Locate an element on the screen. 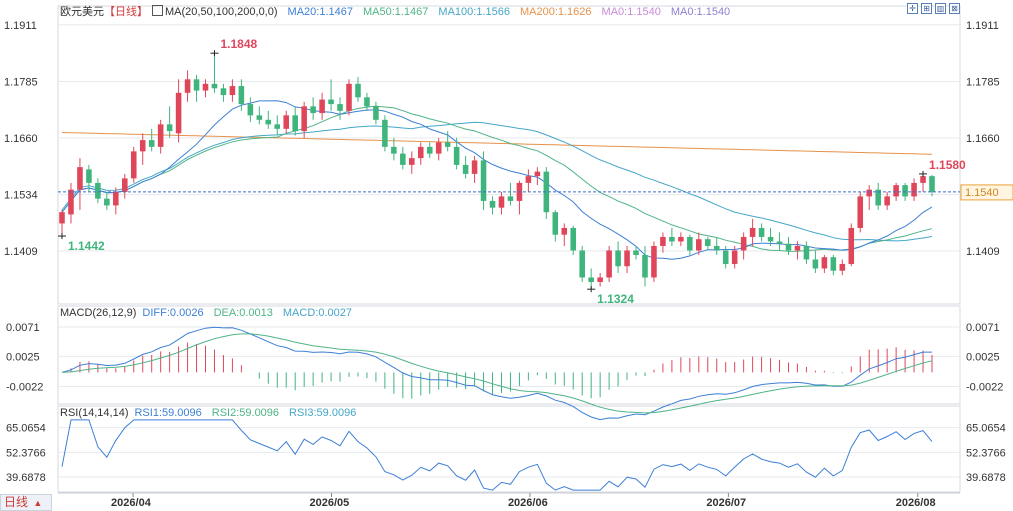 This screenshot has height=511, width=1013. price-tick-left: 1.1660 is located at coordinates (21, 139).